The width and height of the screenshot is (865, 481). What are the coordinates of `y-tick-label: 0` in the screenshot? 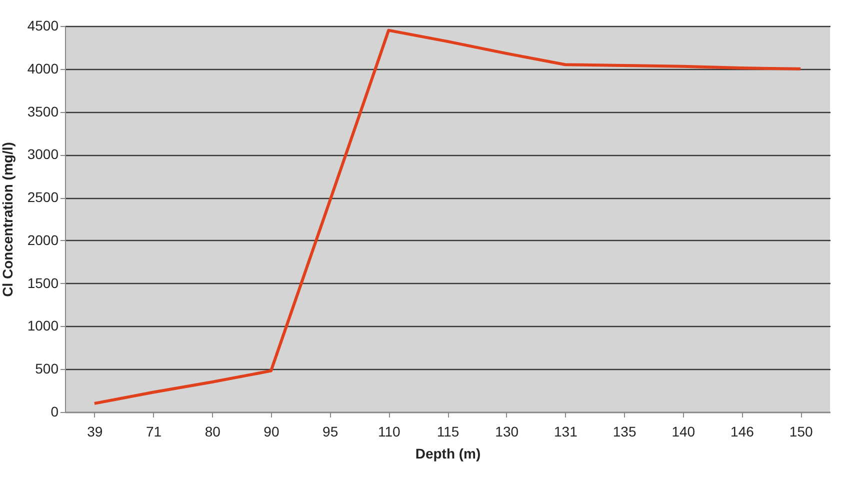 It's located at (54, 412).